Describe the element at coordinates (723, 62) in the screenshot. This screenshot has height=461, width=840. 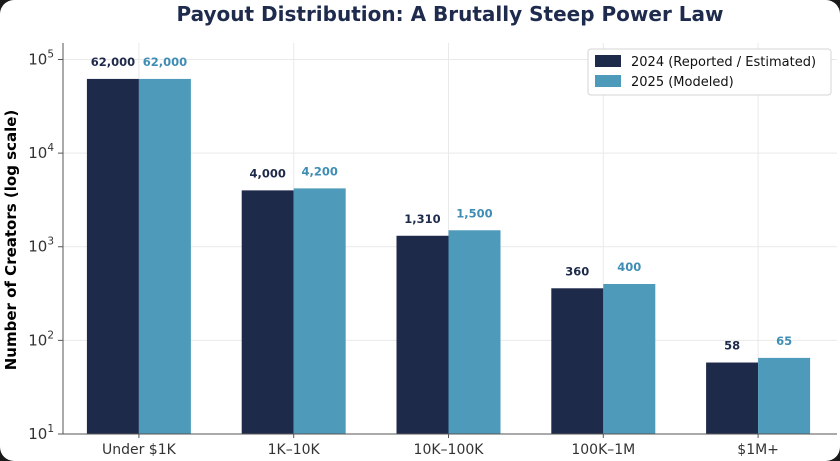
I see `legend-label-0: 2024 (Reported / Estimated)` at that location.